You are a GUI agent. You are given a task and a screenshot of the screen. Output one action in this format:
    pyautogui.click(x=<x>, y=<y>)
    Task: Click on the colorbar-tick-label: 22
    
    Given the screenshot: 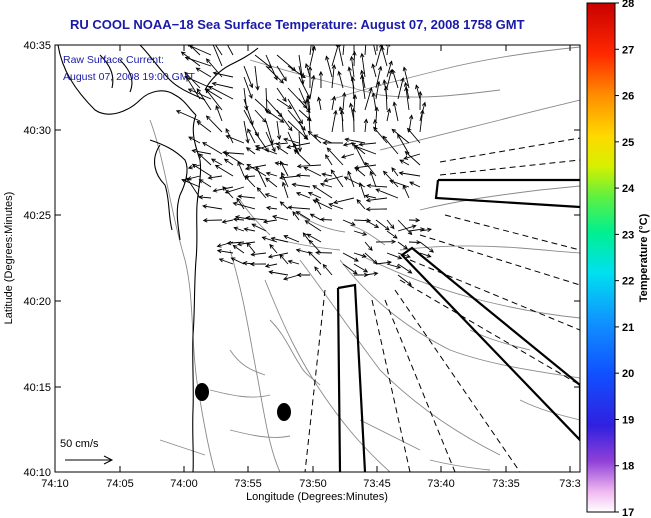 What is the action you would take?
    pyautogui.click(x=628, y=282)
    